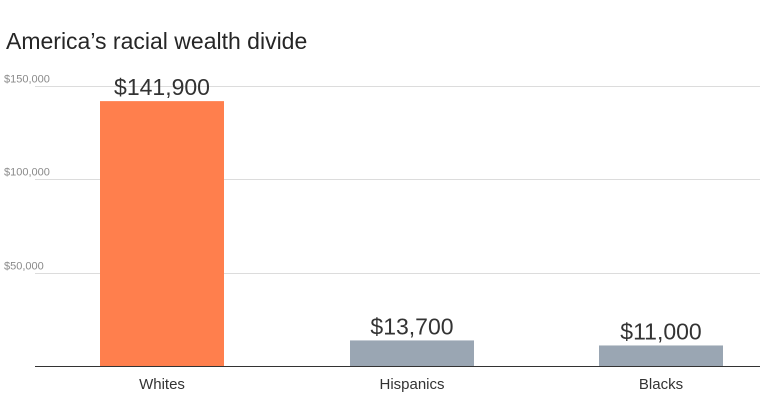 This screenshot has width=772, height=401. What do you see at coordinates (162, 87) in the screenshot?
I see `data-label: $141,900` at bounding box center [162, 87].